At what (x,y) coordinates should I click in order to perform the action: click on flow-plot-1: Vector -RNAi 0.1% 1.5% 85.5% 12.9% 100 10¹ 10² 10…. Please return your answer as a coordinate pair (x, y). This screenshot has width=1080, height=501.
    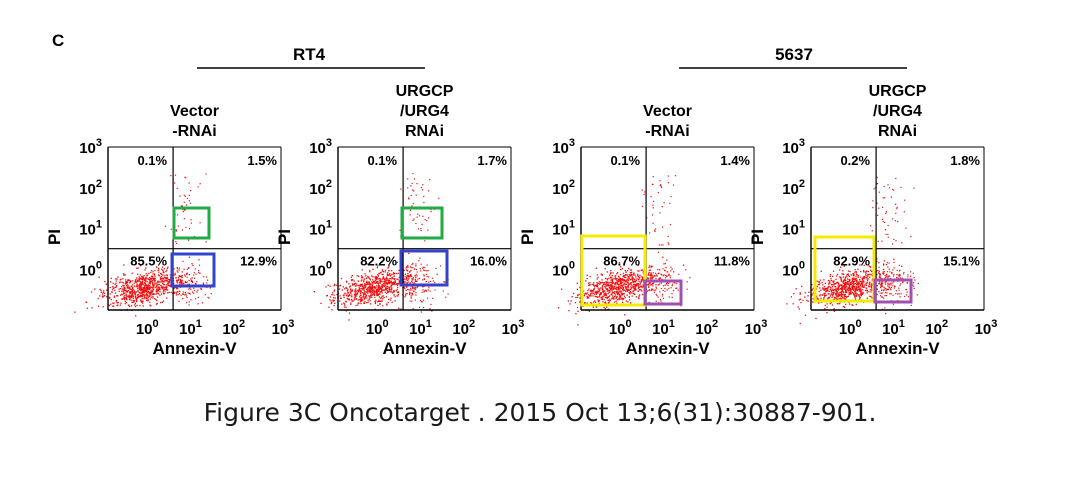
    Looking at the image, I should click on (169, 230).